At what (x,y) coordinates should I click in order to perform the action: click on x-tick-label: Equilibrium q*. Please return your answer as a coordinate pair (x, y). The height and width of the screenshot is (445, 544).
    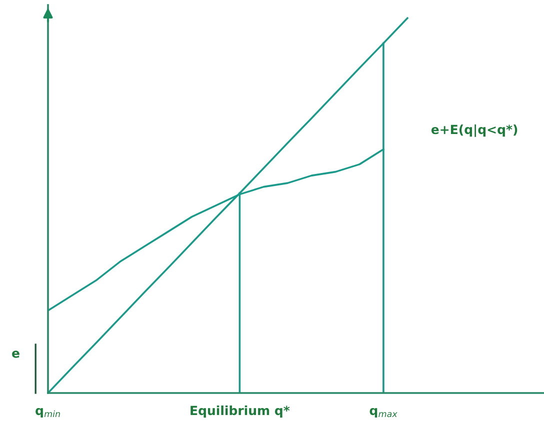
    Looking at the image, I should click on (240, 412).